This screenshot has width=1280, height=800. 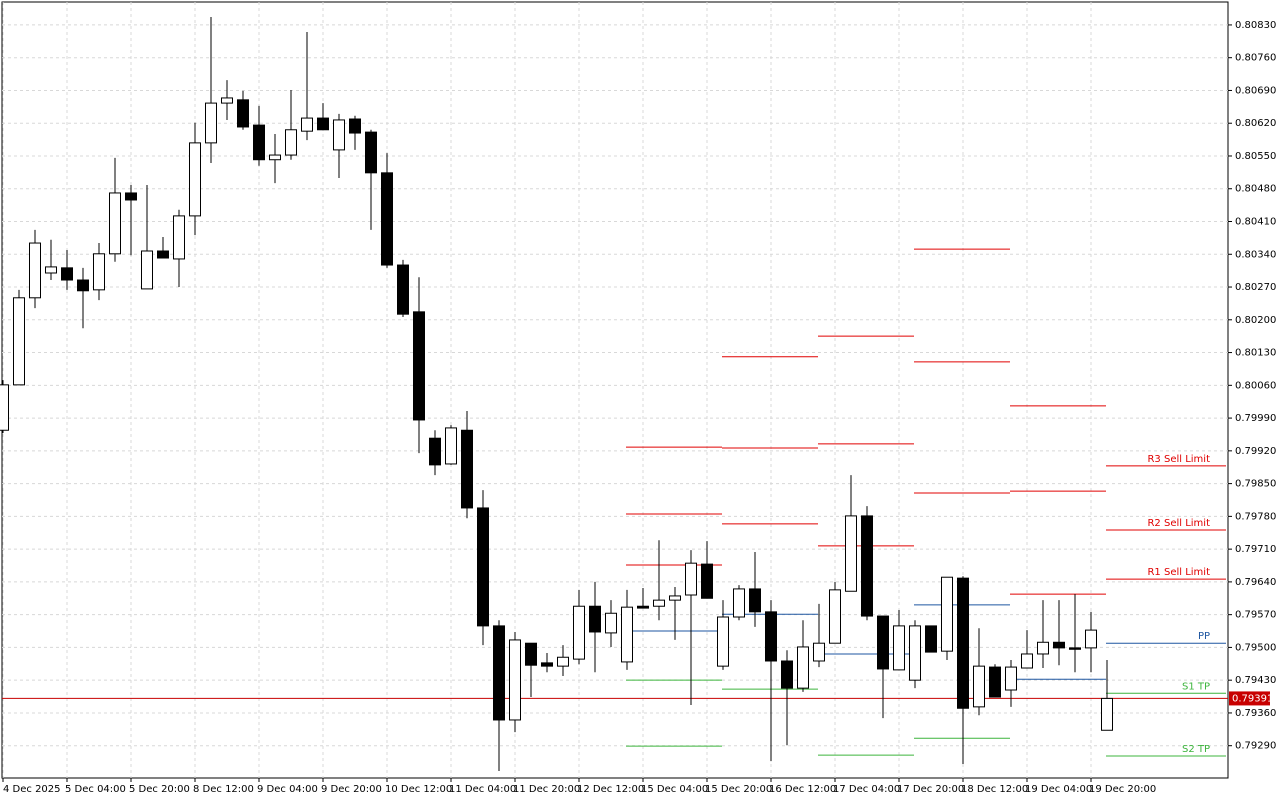 I want to click on x-tick-label: 19 Dec 04:00, so click(x=1058, y=789).